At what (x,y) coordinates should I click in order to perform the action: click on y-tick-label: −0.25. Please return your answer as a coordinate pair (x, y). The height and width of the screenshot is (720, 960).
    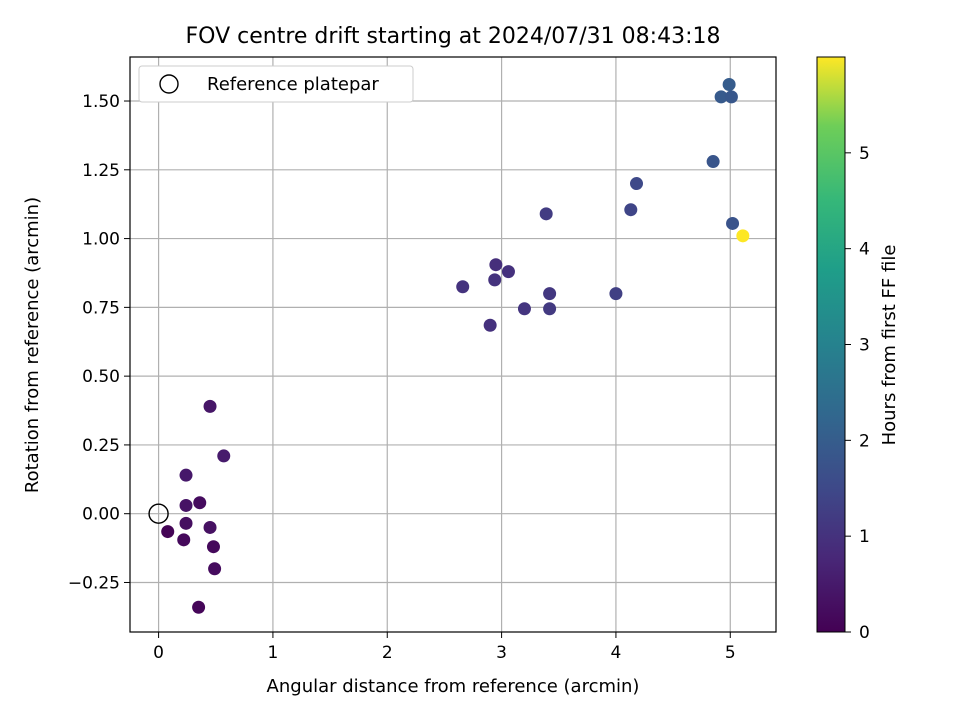
    Looking at the image, I should click on (94, 583).